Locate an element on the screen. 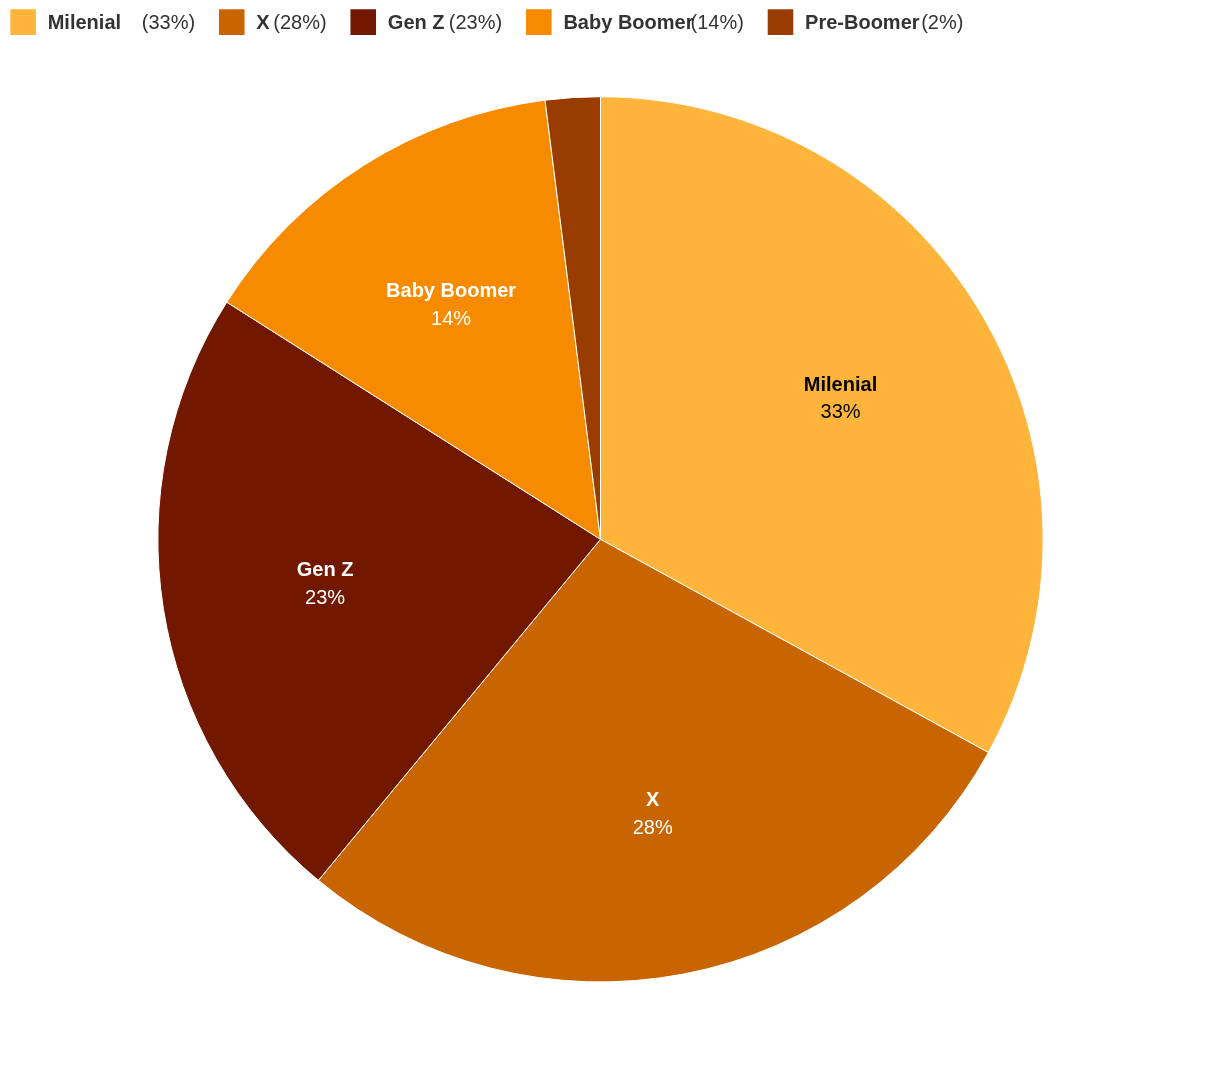 This screenshot has height=1074, width=1220. data-label: 33% is located at coordinates (840, 411).